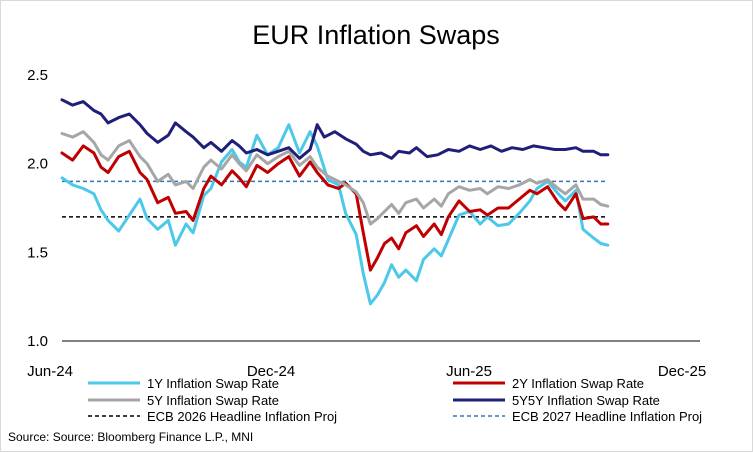 This screenshot has height=452, width=753. Describe the element at coordinates (37, 75) in the screenshot. I see `y-tick-label-2-5: 2.5` at that location.